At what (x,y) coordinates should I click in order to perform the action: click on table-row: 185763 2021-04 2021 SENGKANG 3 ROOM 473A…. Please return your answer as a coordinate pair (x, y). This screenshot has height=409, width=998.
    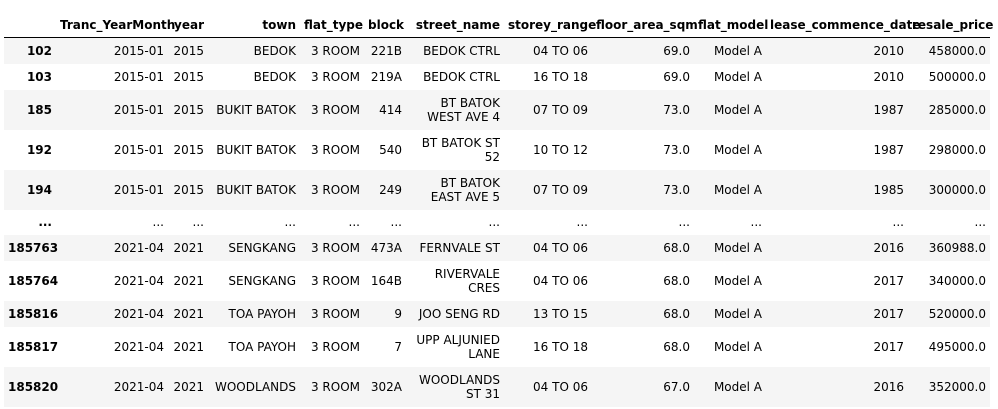
    Looking at the image, I should click on (497, 247).